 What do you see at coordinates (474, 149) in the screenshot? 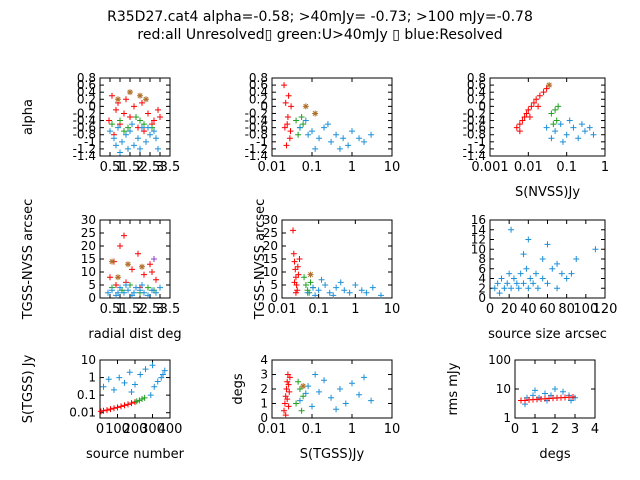
I see `y-tick-label: -1.2` at bounding box center [474, 149].